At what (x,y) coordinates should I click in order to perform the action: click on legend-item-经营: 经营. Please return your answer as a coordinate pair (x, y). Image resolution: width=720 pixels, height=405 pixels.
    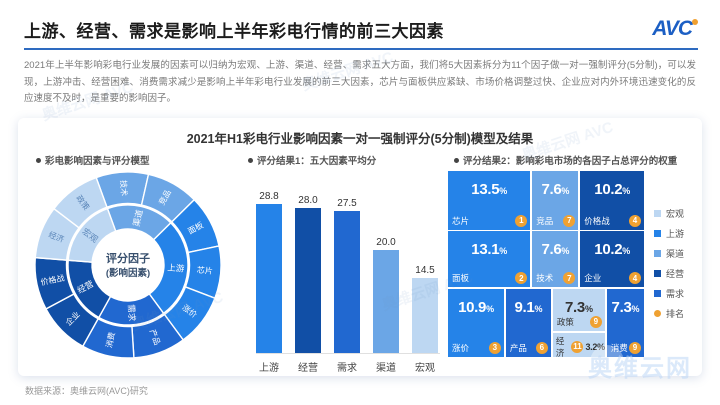
    Looking at the image, I should click on (669, 273).